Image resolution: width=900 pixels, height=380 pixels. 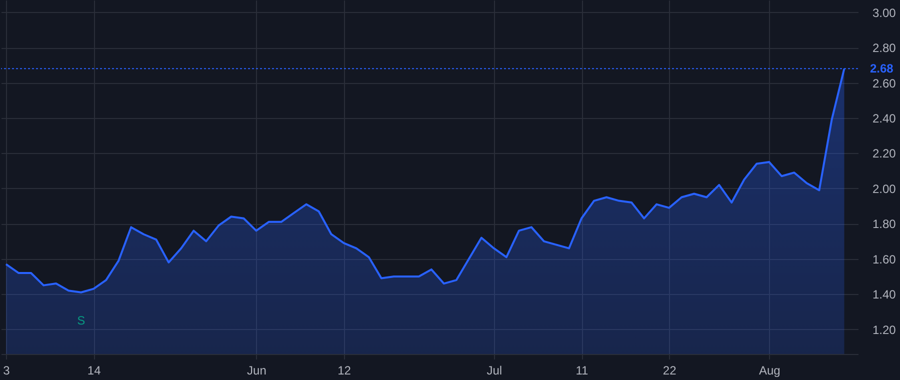 What do you see at coordinates (884, 224) in the screenshot?
I see `y-tick-label: 1.80` at bounding box center [884, 224].